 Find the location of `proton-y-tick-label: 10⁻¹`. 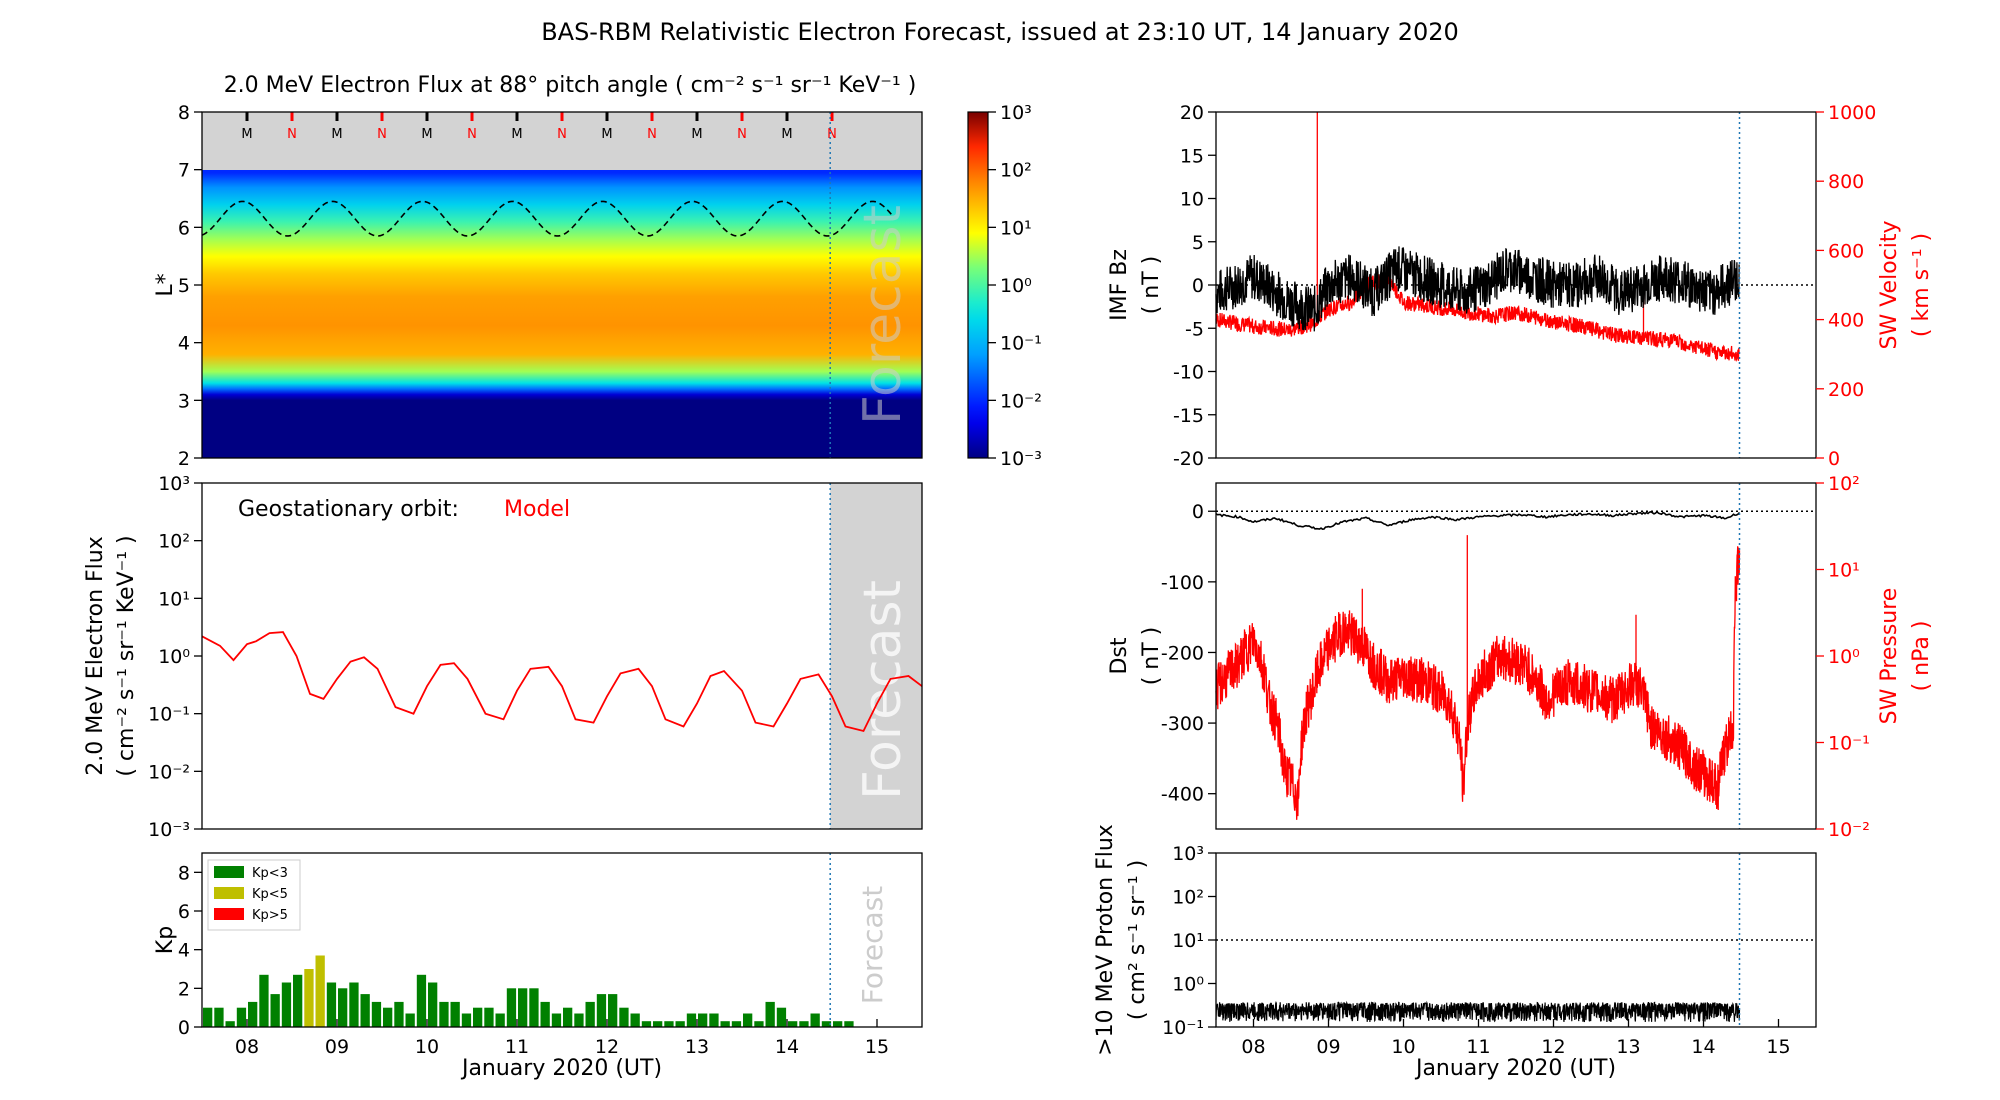

proton-y-tick-label: 10⁻¹ is located at coordinates (1183, 1028).